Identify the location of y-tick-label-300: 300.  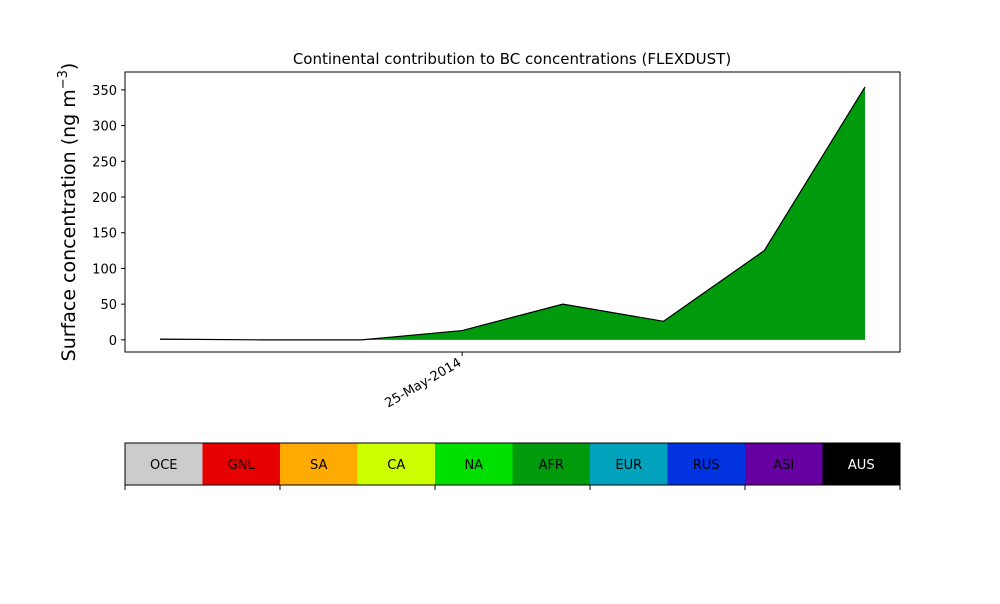
(104, 127).